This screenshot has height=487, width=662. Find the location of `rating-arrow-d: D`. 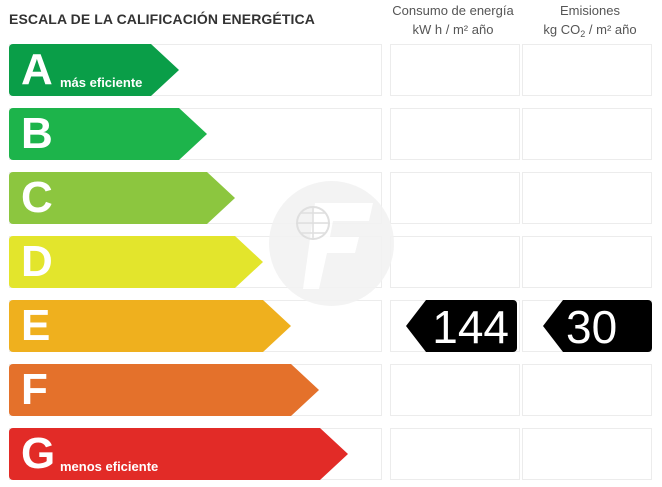

rating-arrow-d: D is located at coordinates (136, 262).